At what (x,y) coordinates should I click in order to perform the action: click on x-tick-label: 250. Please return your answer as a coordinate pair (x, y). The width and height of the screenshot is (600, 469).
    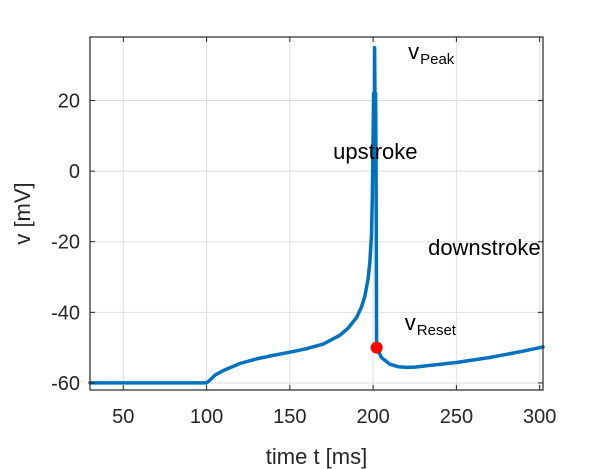
    Looking at the image, I should click on (456, 417).